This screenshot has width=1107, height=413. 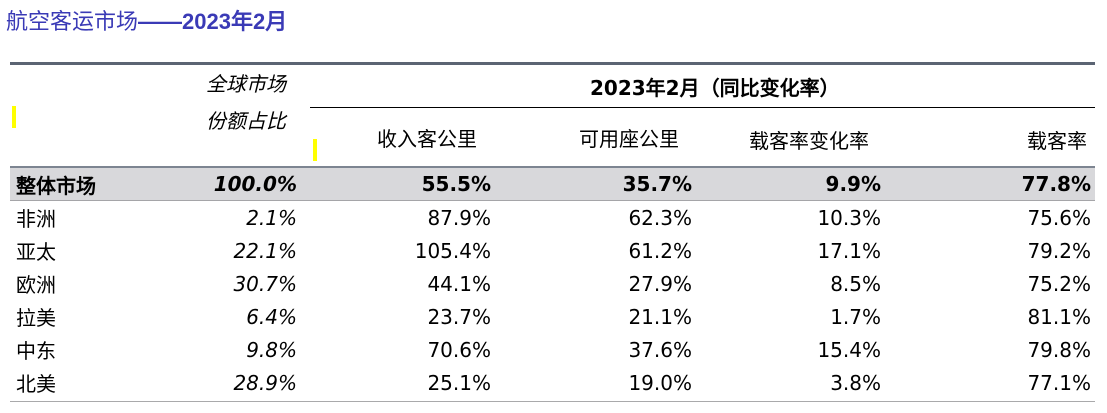 I want to click on header-bottom-rule, so click(x=552, y=167).